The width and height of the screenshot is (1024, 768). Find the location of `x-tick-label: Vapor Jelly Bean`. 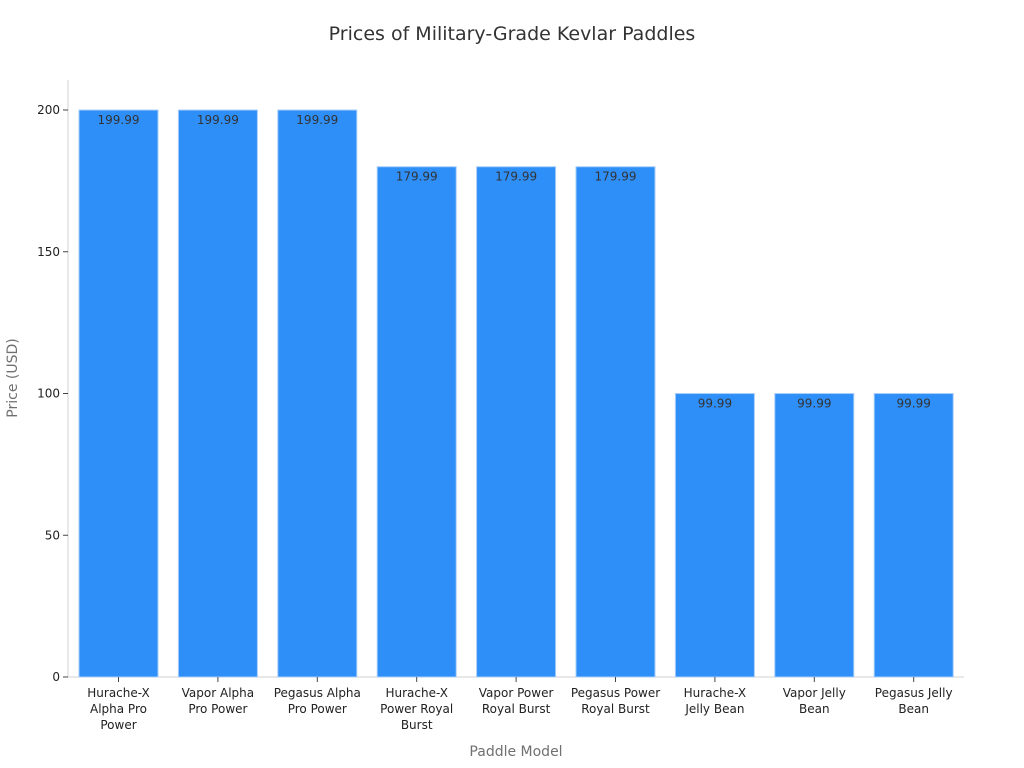

x-tick-label: Vapor Jelly Bean is located at coordinates (814, 701).